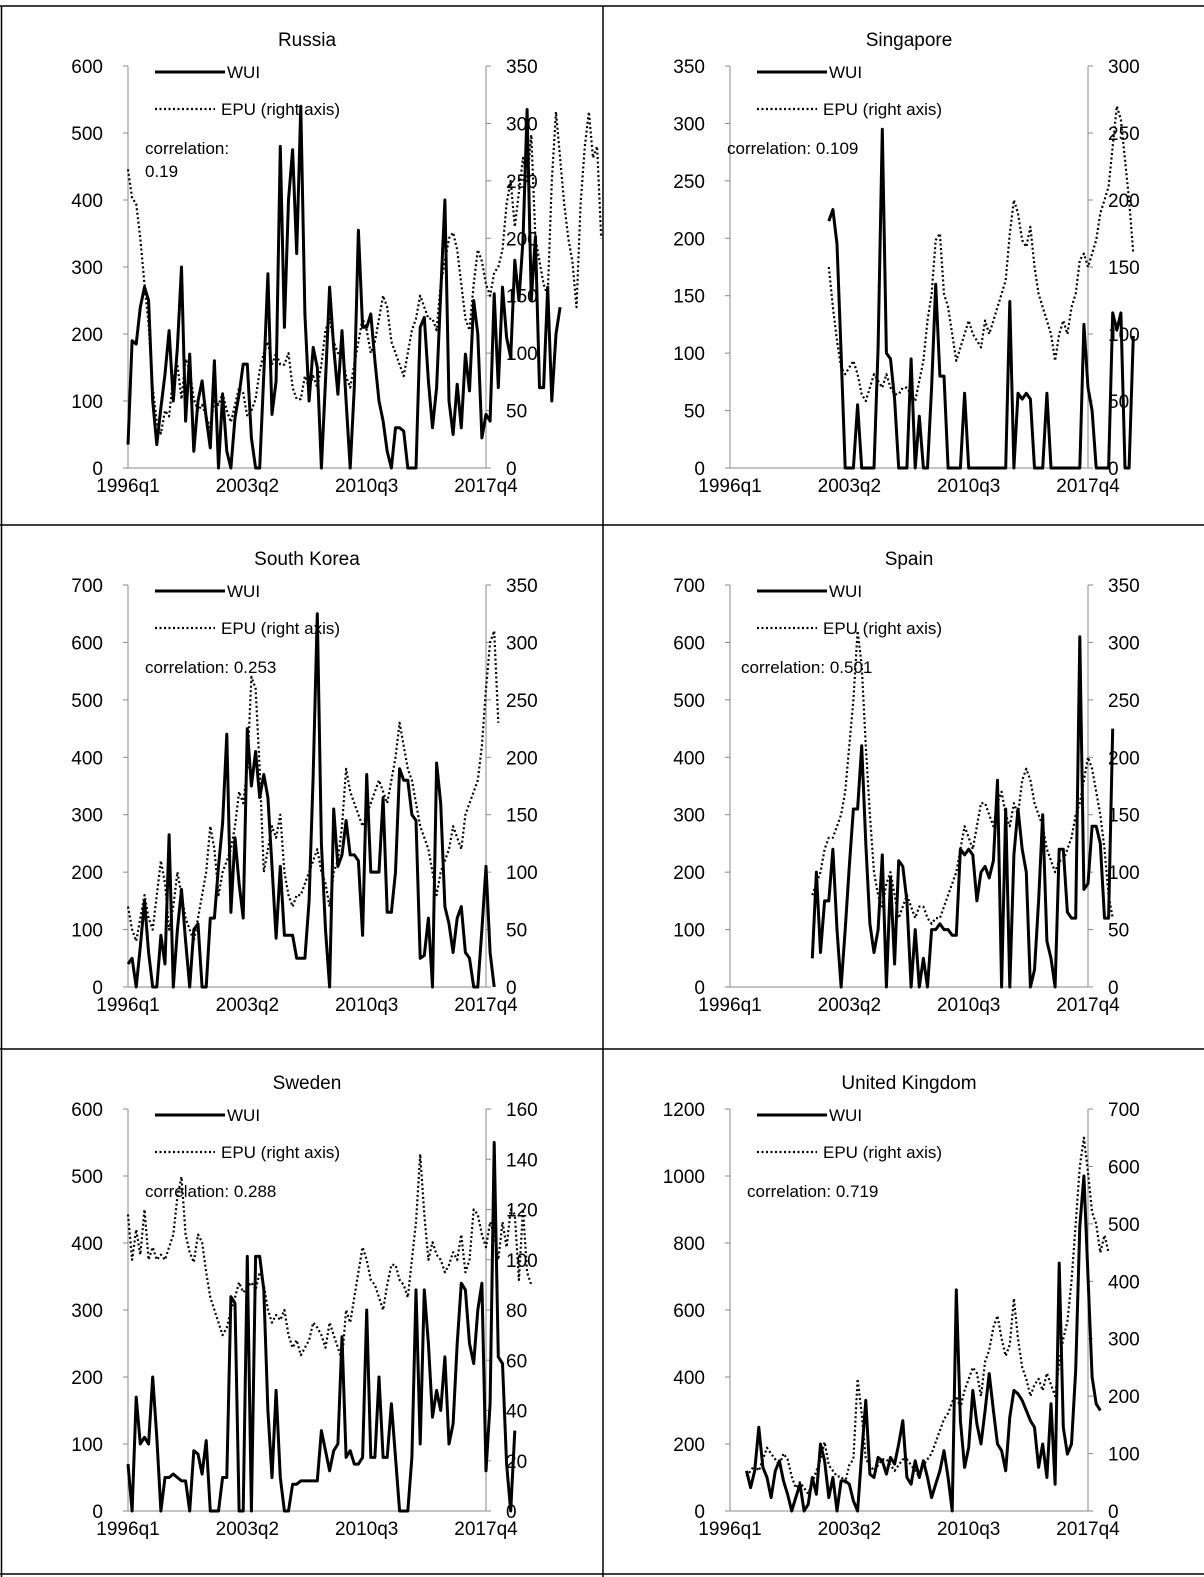 This screenshot has height=1577, width=1204. I want to click on right-tick-label: 350, so click(1124, 586).